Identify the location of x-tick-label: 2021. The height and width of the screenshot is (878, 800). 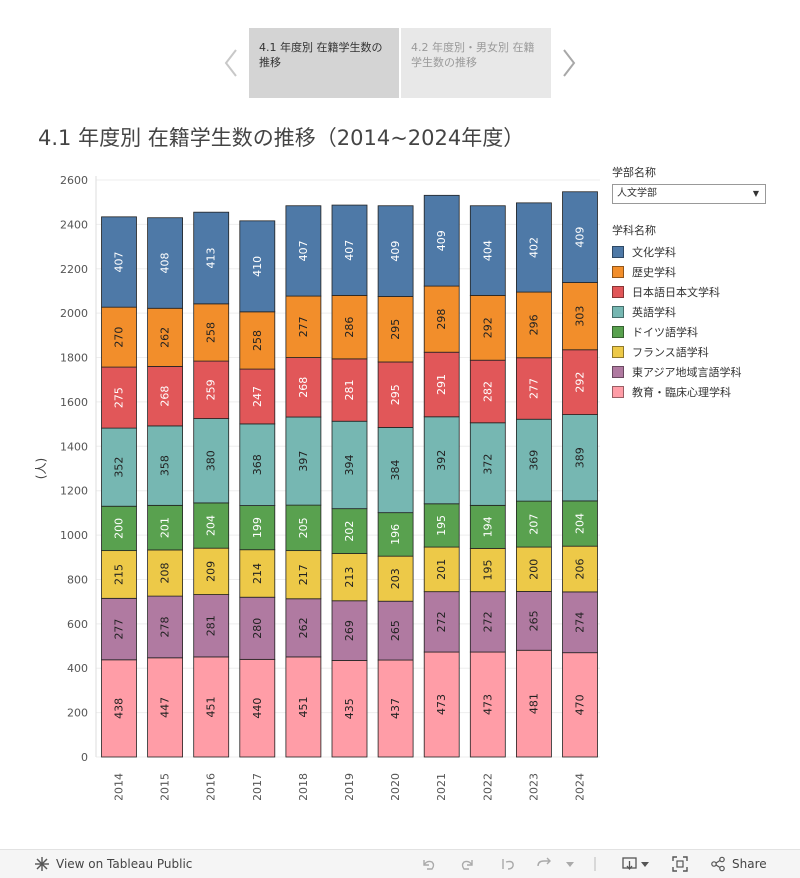
(441, 786).